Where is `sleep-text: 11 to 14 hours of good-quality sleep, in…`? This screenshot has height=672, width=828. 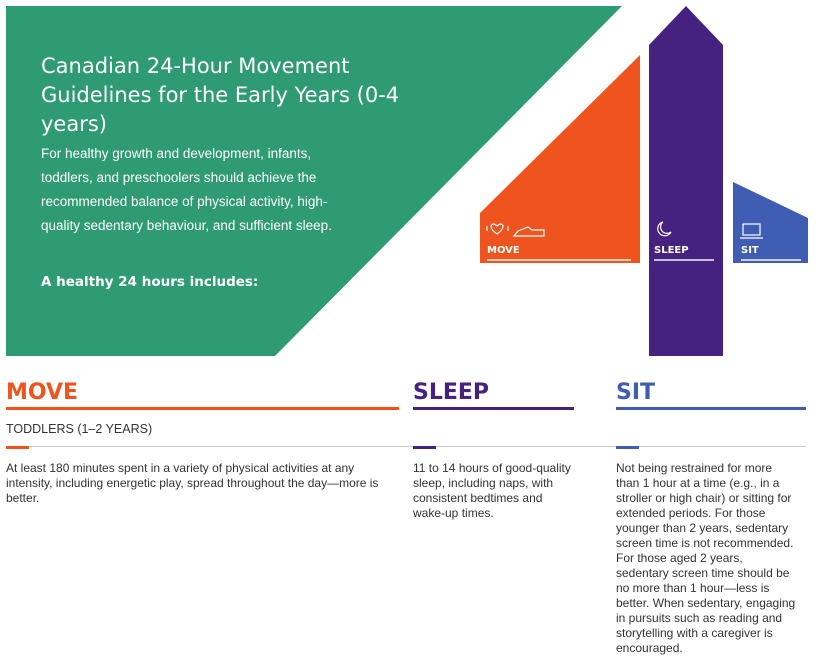
sleep-text: 11 to 14 hours of good-quality sleep, in… is located at coordinates (492, 490).